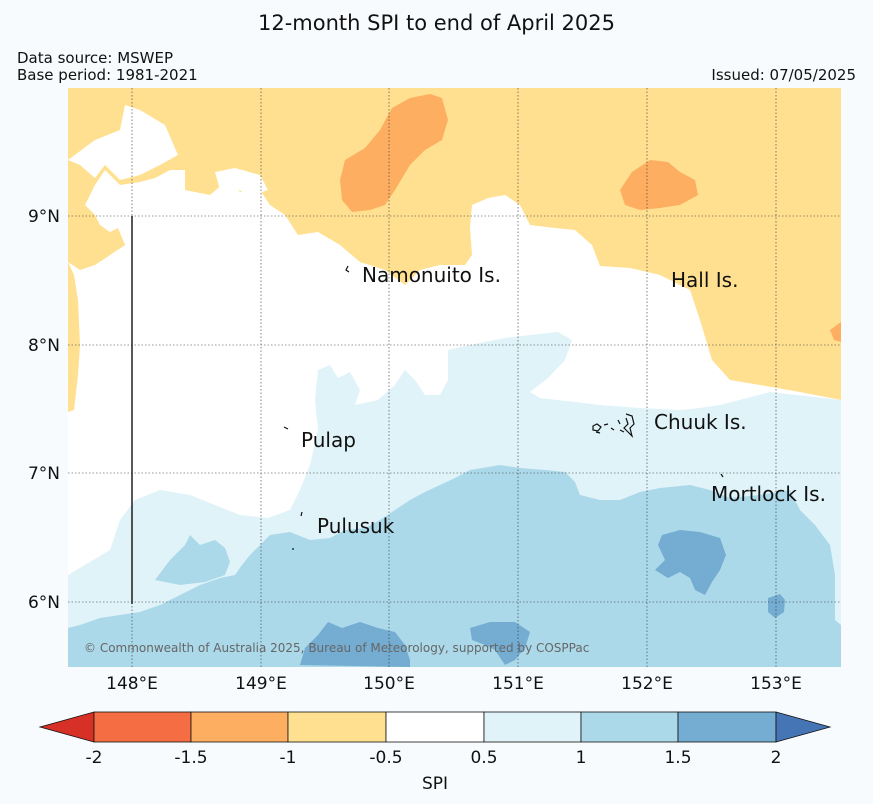 The height and width of the screenshot is (804, 873). I want to click on lon-label-148: 148°E, so click(132, 684).